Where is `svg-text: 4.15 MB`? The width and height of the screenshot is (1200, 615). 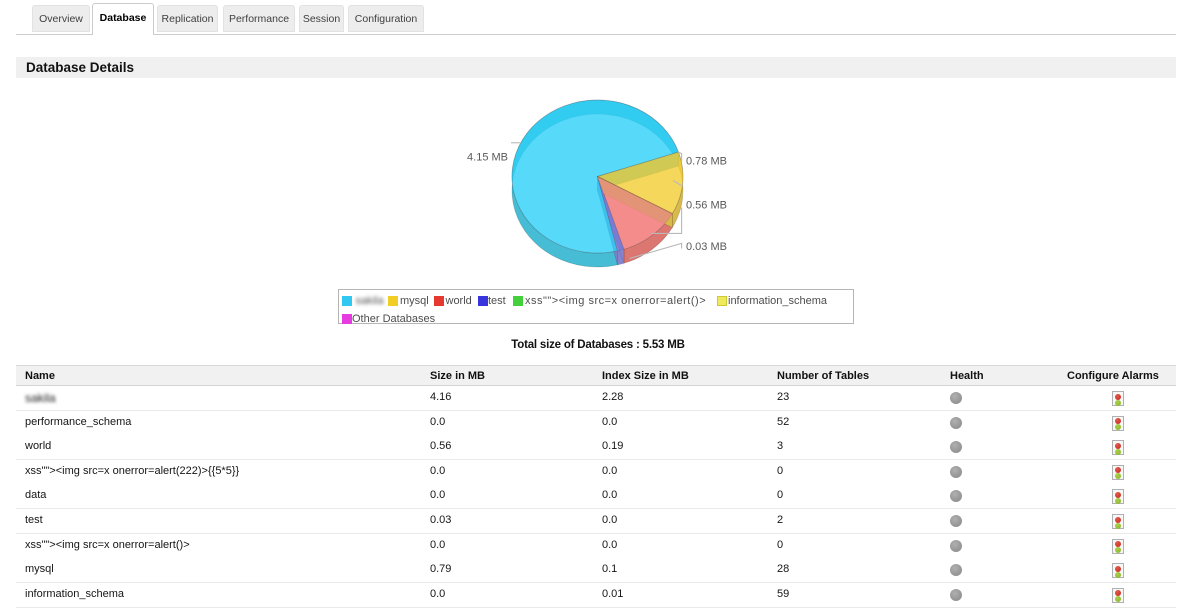 svg-text: 4.15 MB is located at coordinates (487, 158).